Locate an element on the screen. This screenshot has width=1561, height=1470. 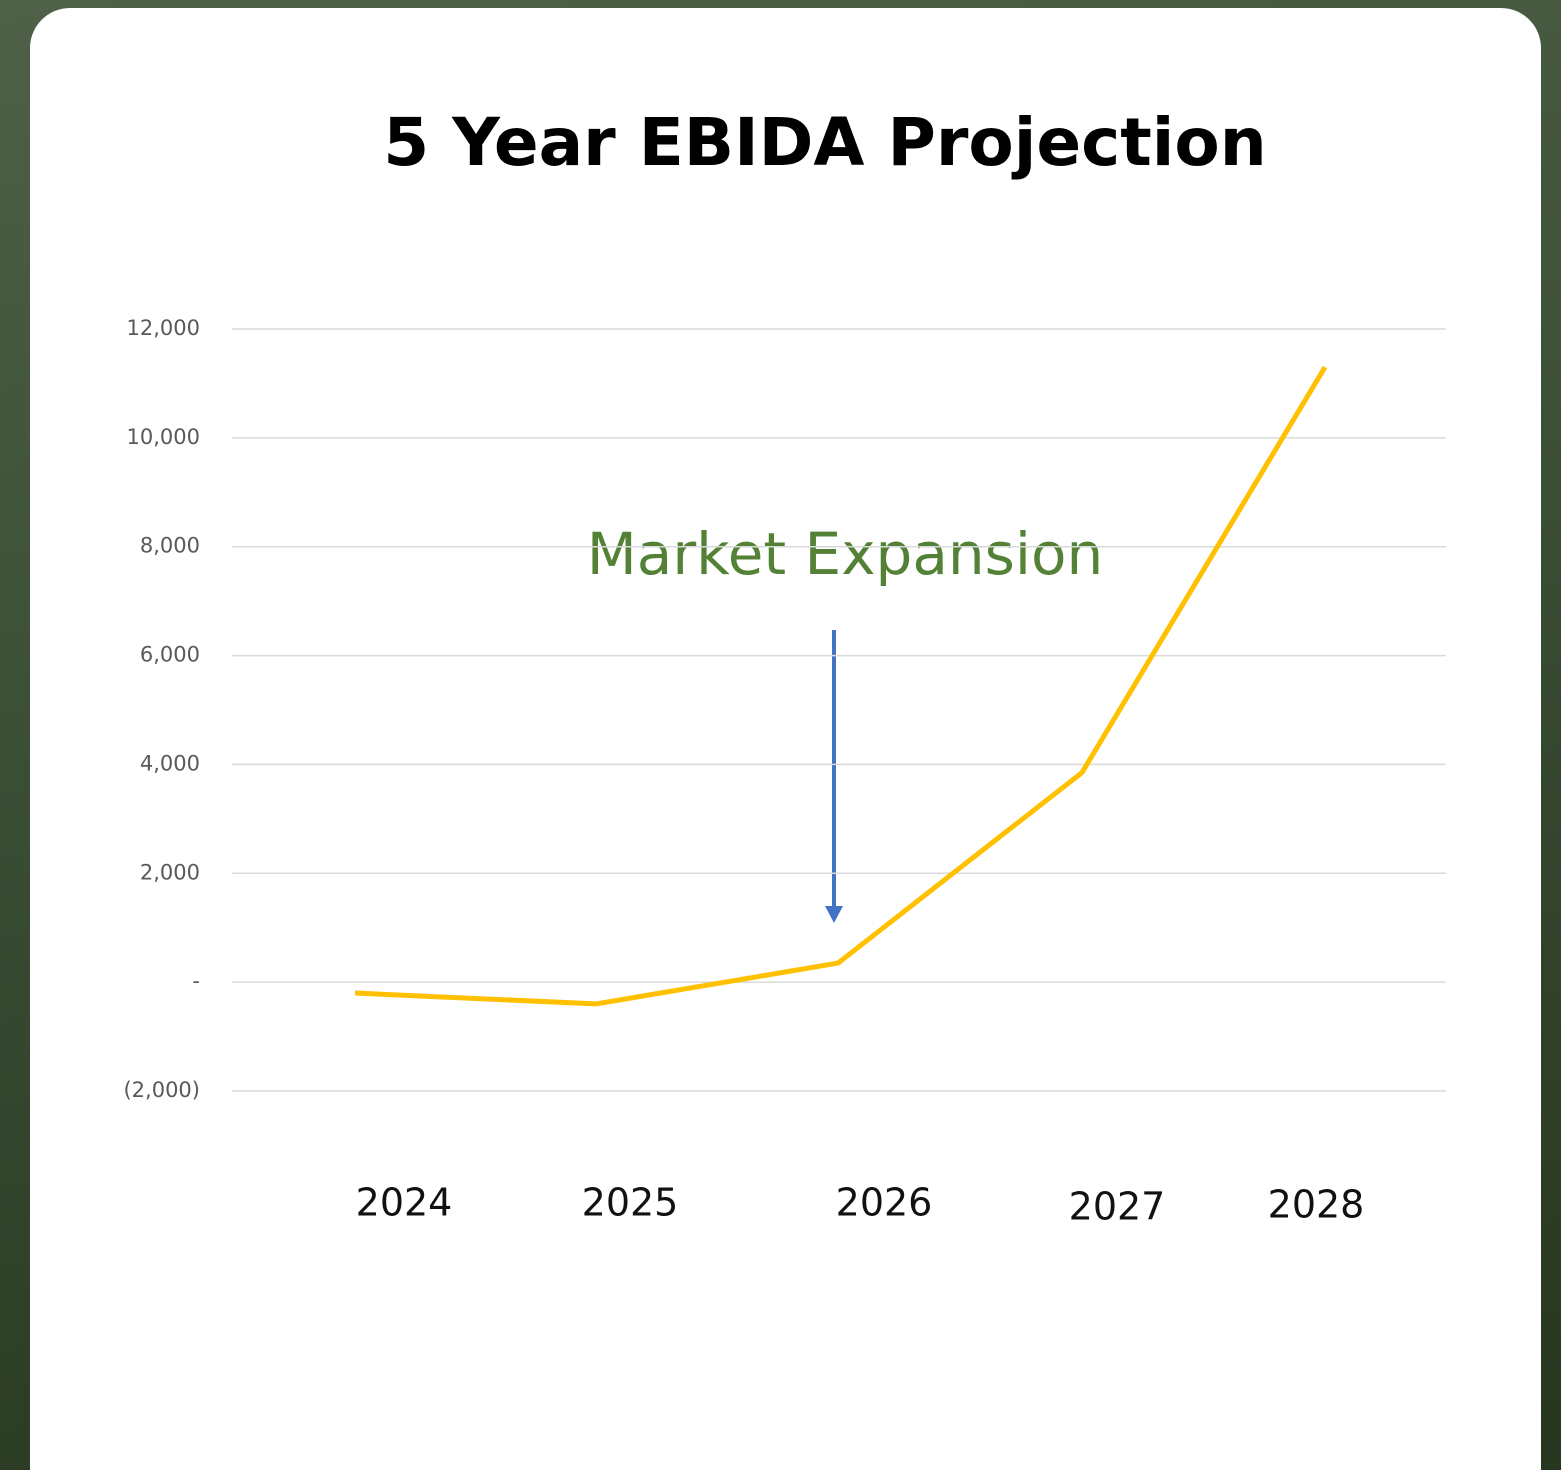
y-tick-label: 12,000 is located at coordinates (163, 328).